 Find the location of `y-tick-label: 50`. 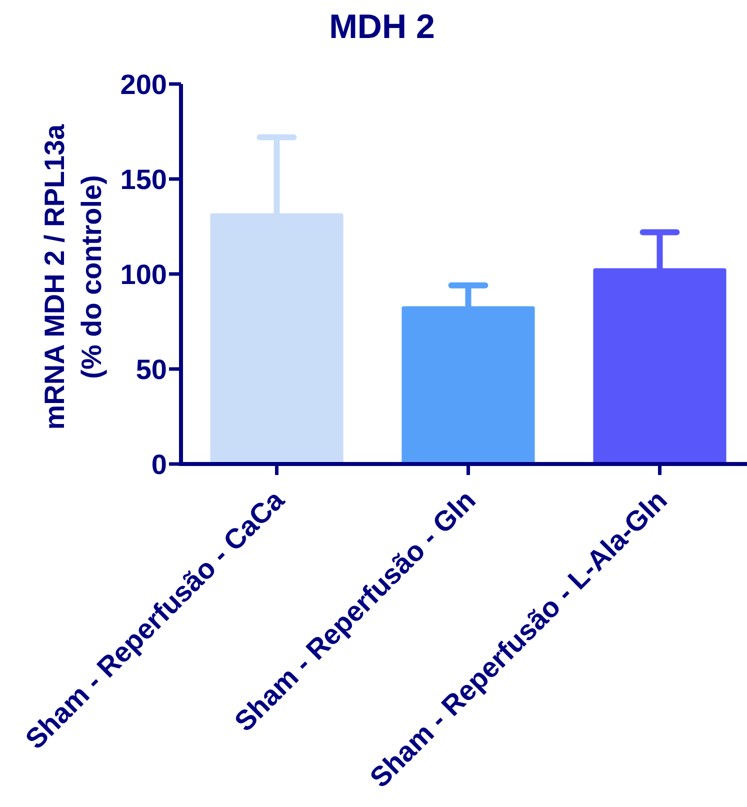

y-tick-label: 50 is located at coordinates (151, 370).